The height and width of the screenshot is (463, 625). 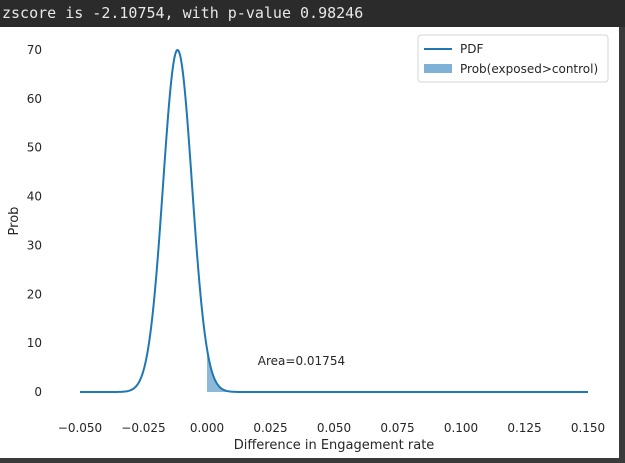 I want to click on x-tick-label: 0.150, so click(x=588, y=428).